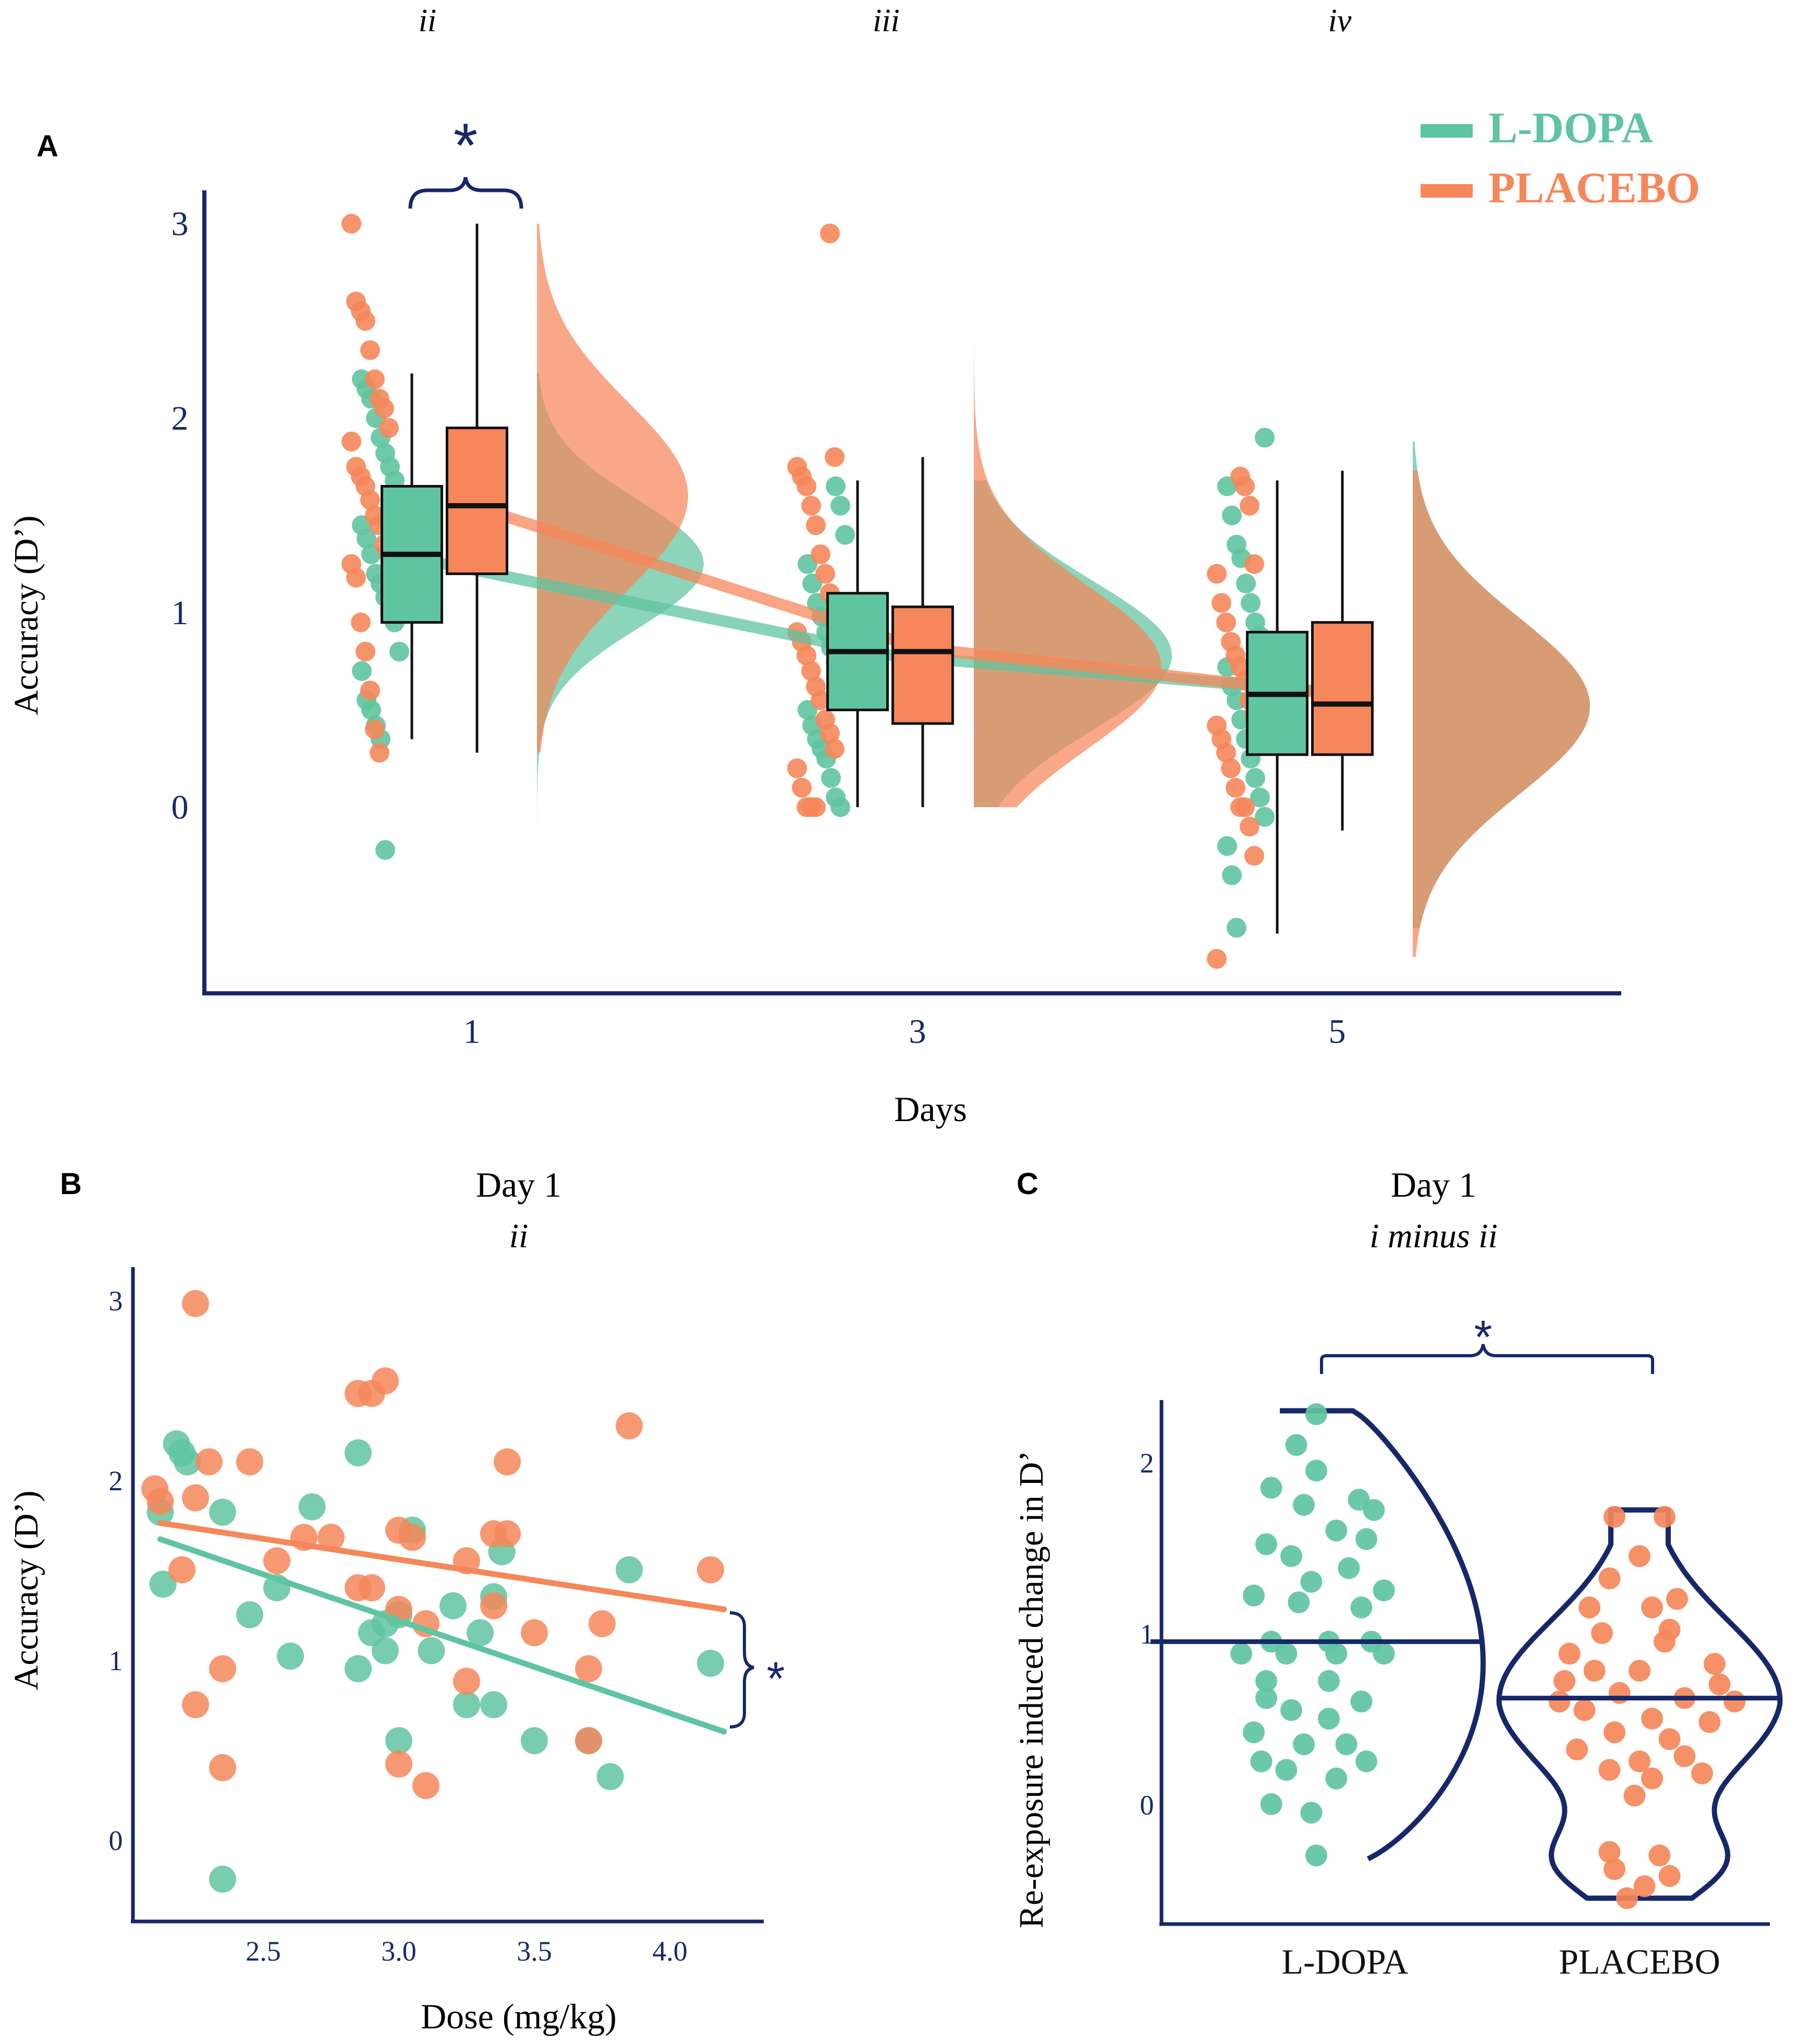 This screenshot has width=1798, height=2044. I want to click on a-x-tick-label: 3, so click(917, 1032).